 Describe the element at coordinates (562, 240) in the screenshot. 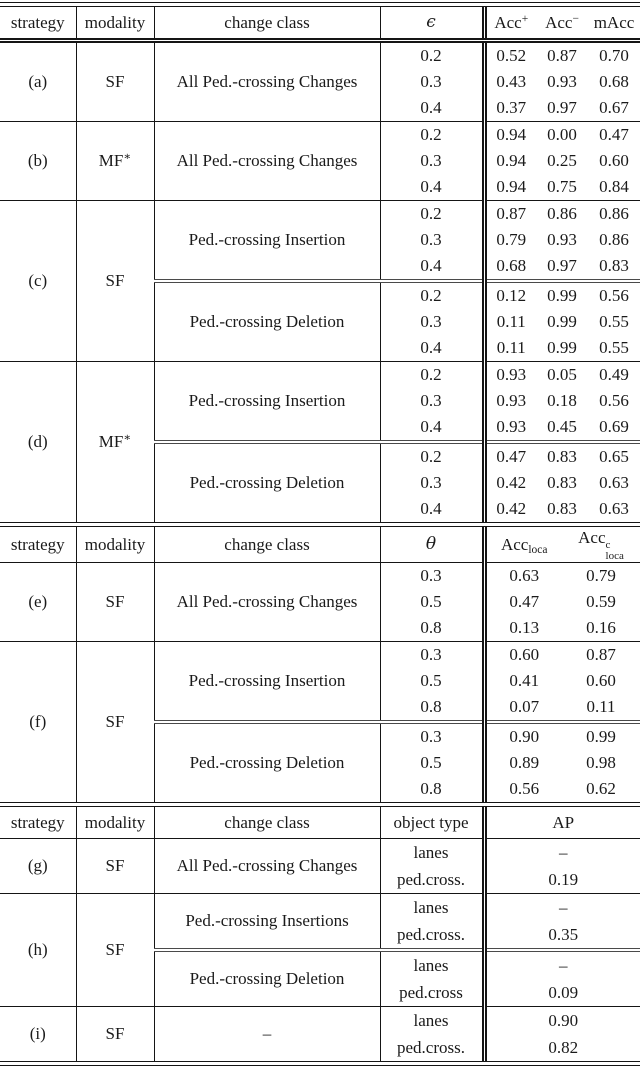

I see `acc-minus-value: 0.93` at that location.